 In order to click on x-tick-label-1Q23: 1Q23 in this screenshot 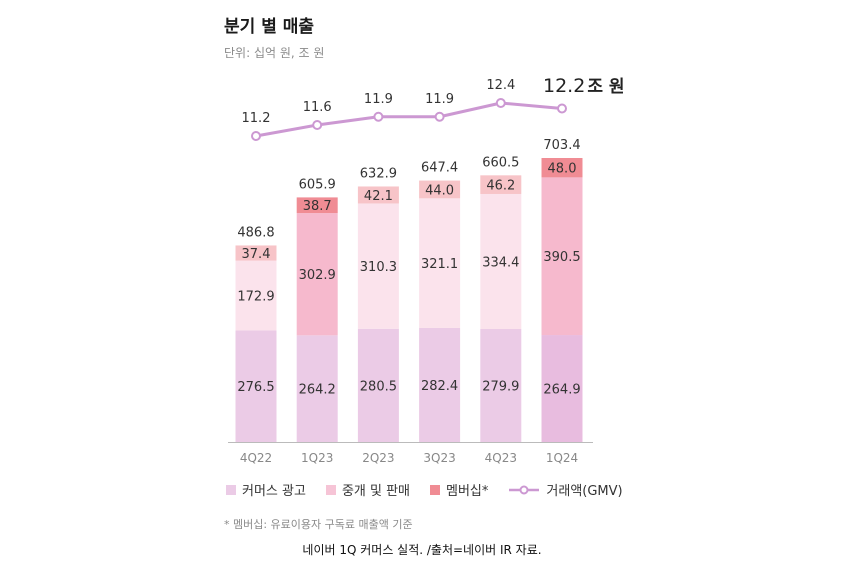, I will do `click(317, 458)`.